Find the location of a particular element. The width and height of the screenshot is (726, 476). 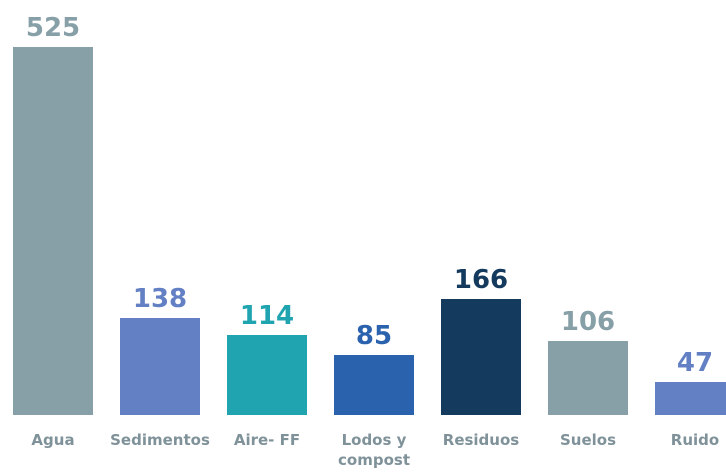

value-label: 138 is located at coordinates (160, 299).